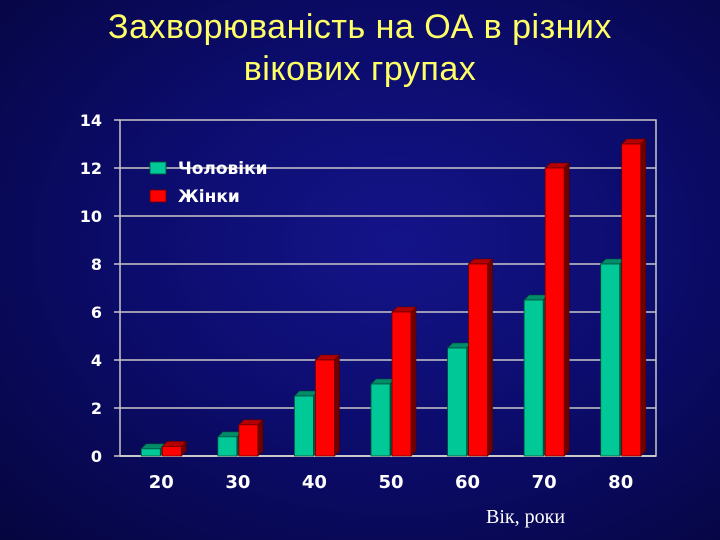  I want to click on y-tick-label: 6, so click(96, 312).